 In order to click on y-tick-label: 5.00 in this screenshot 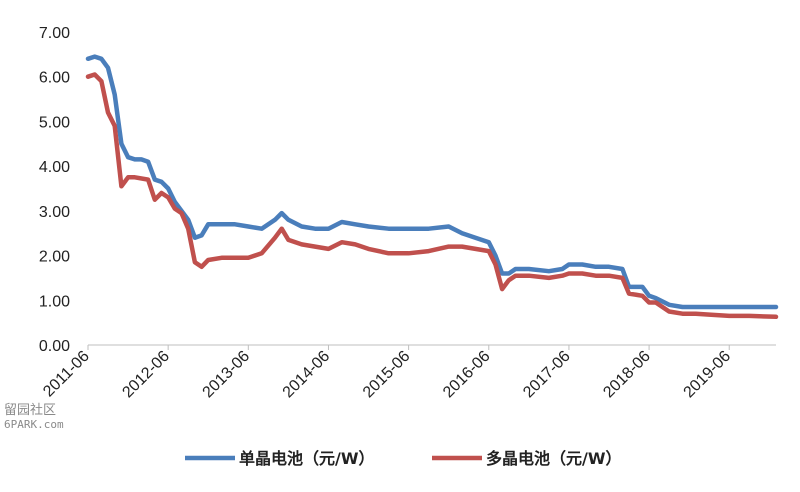, I will do `click(54, 122)`.